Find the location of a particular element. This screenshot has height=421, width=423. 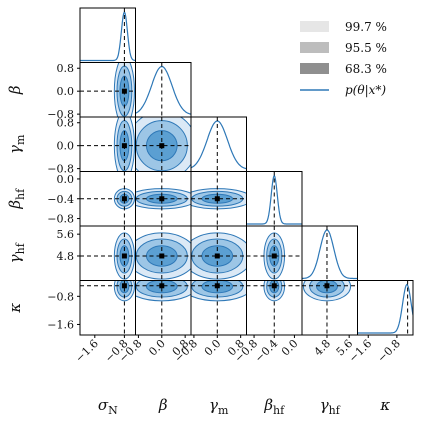

legend: 99.7 % 95.5 % 68.3 % p(θ|x*) is located at coordinates (343, 58).